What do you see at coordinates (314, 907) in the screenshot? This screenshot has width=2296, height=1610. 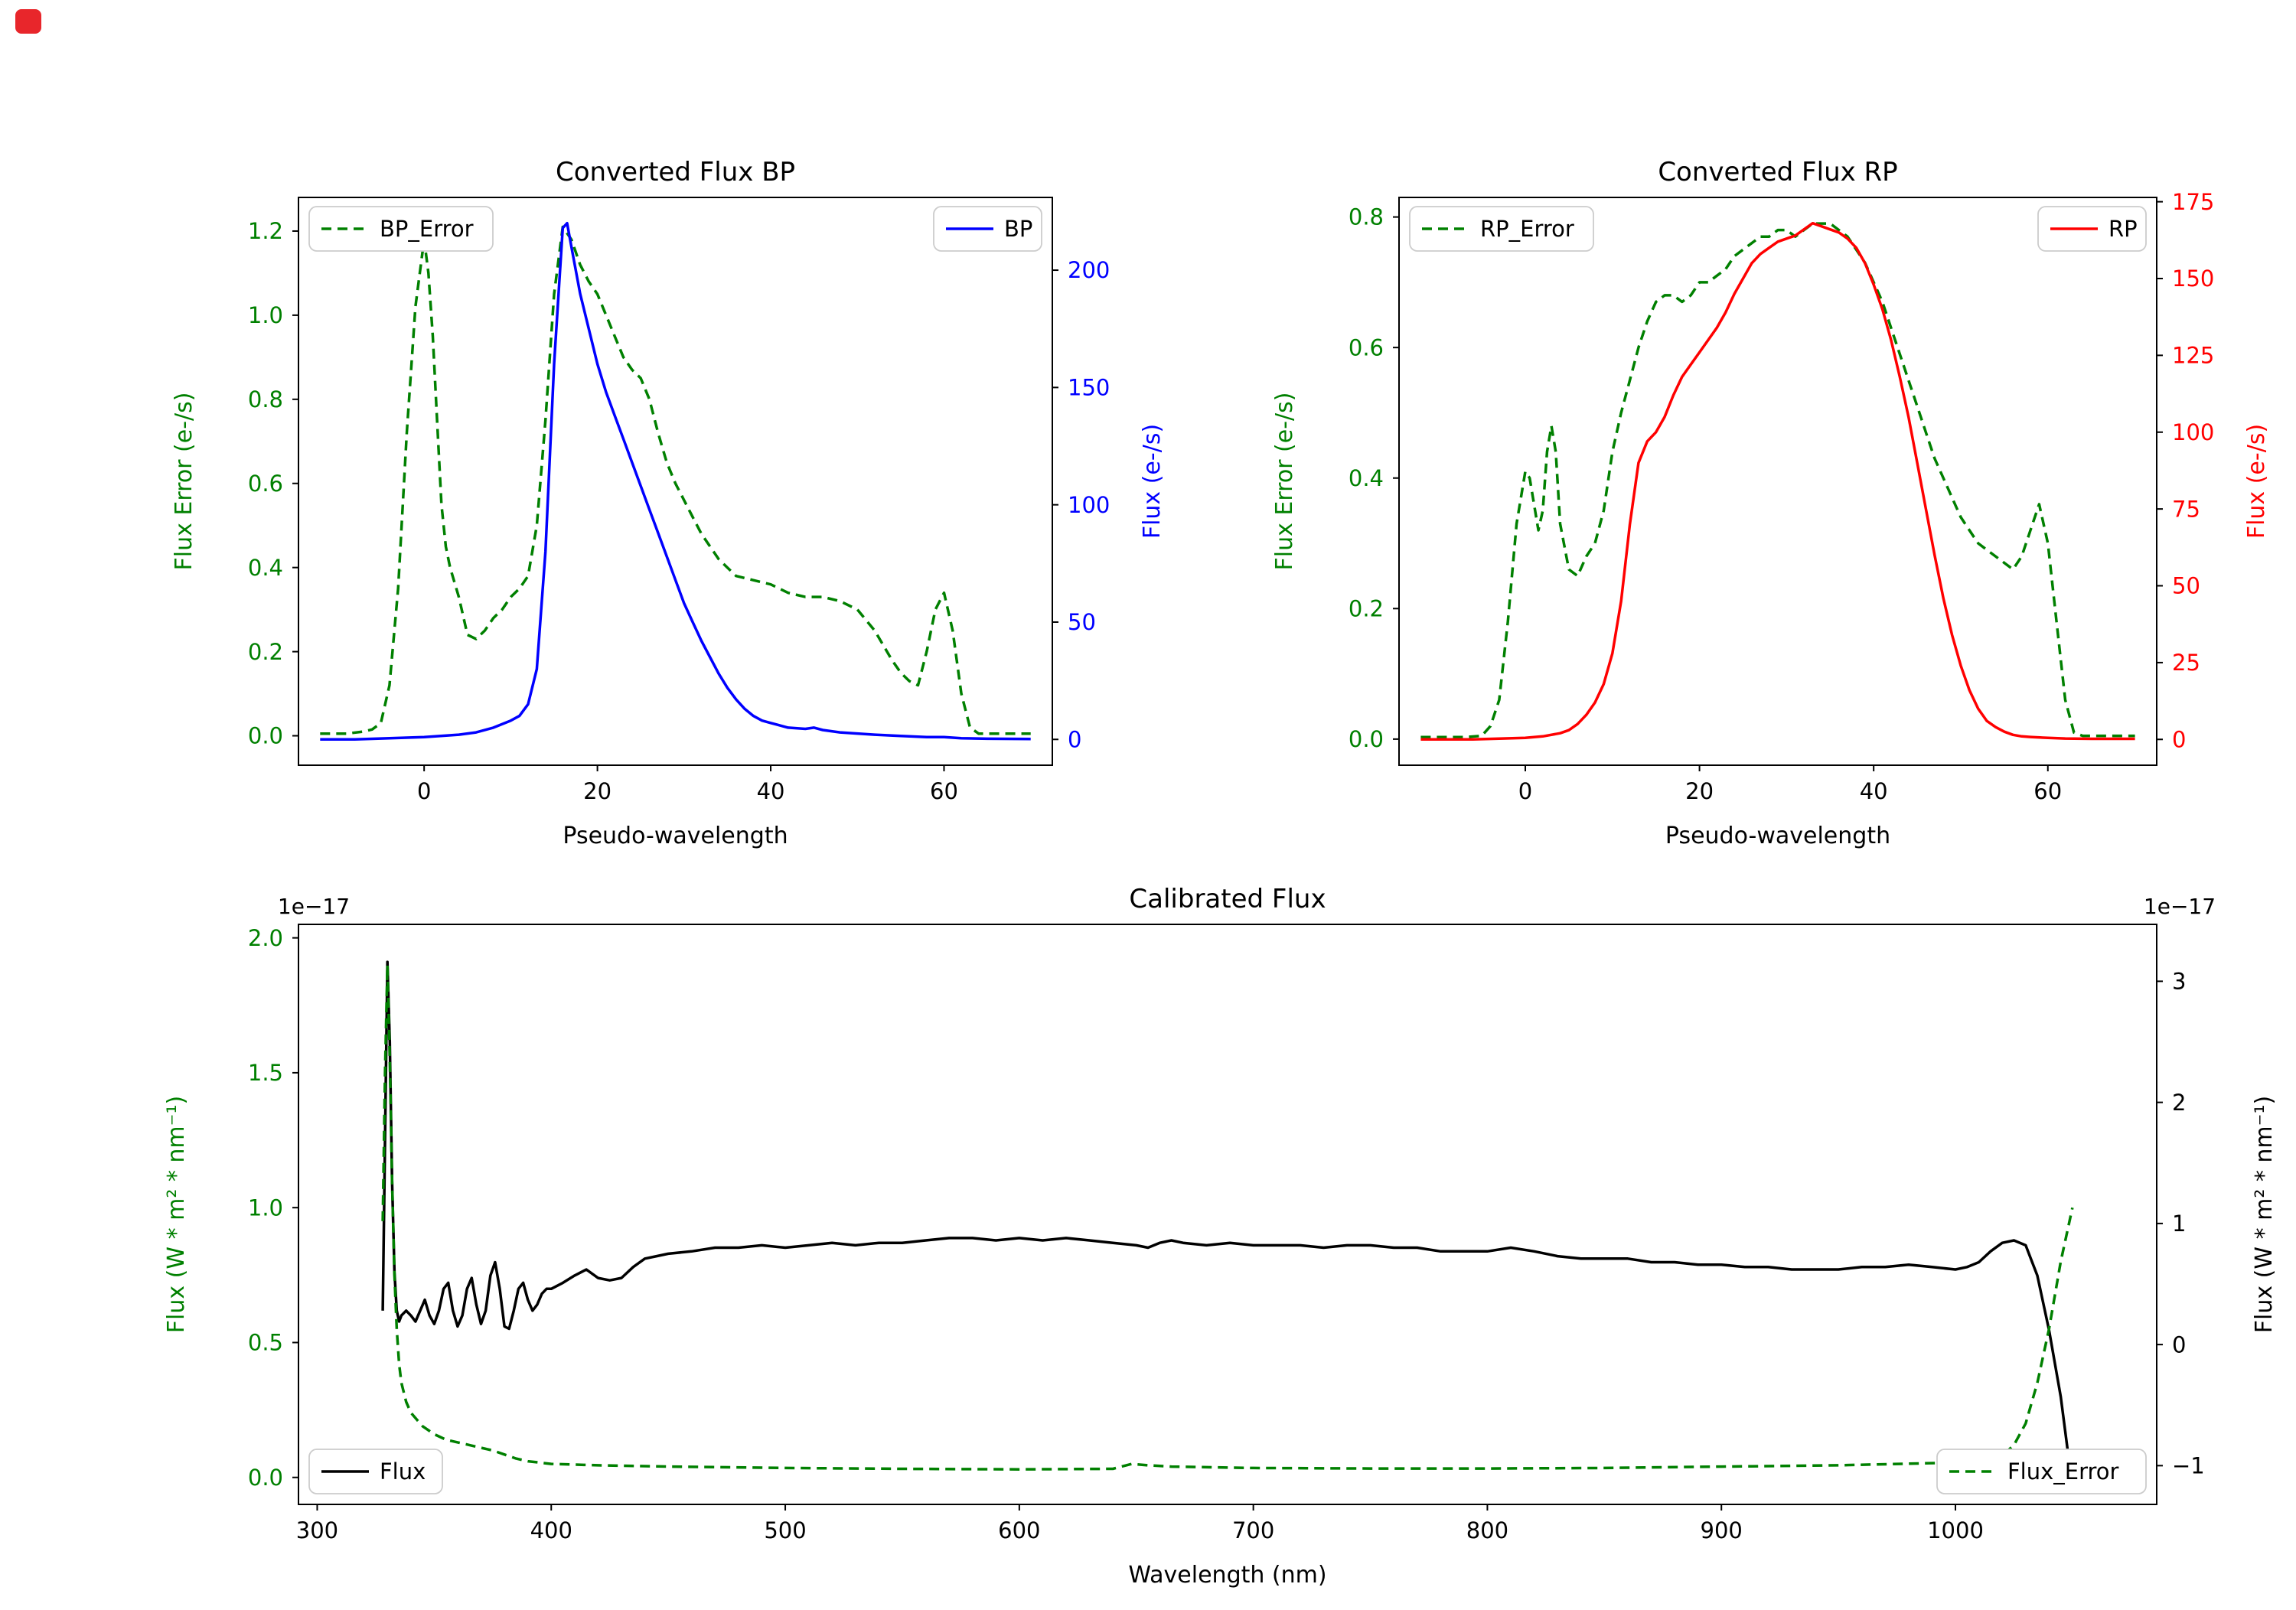 I see `left-axis-offset-text: 1e−17` at bounding box center [314, 907].